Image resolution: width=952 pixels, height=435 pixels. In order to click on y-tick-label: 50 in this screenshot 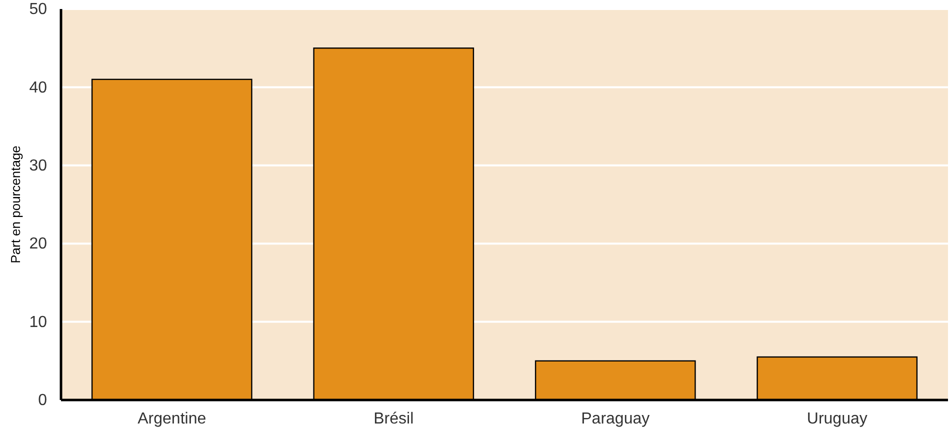, I will do `click(38, 9)`.